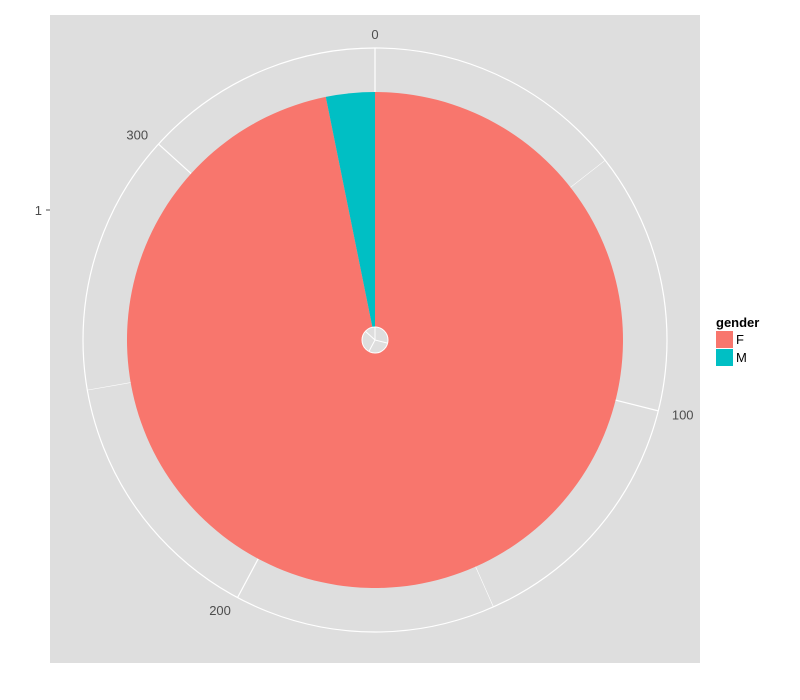  I want to click on theta-tick-label-300: 300, so click(137, 135).